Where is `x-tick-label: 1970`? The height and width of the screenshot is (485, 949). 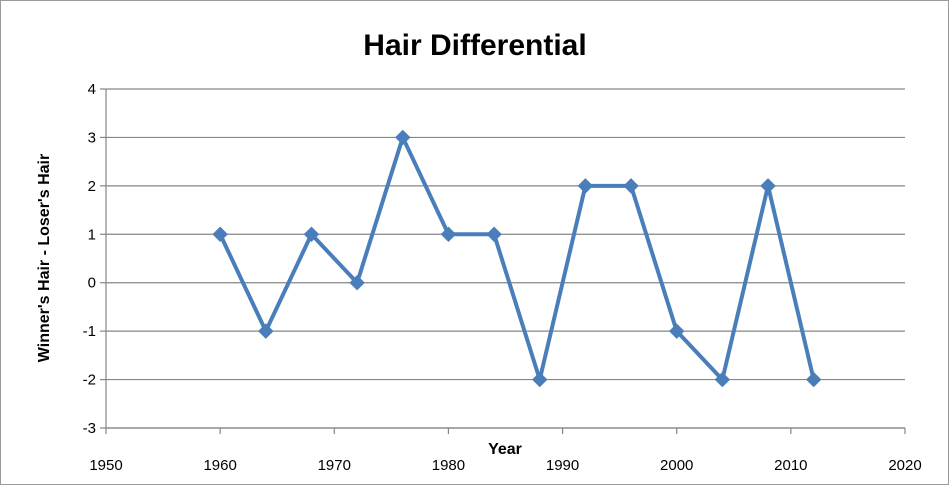
x-tick-label: 1970 is located at coordinates (334, 465).